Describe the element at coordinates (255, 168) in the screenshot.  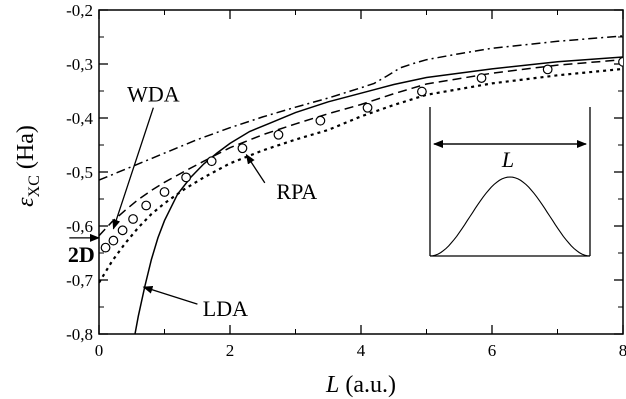
I see `annotation-arrow-rpa` at that location.